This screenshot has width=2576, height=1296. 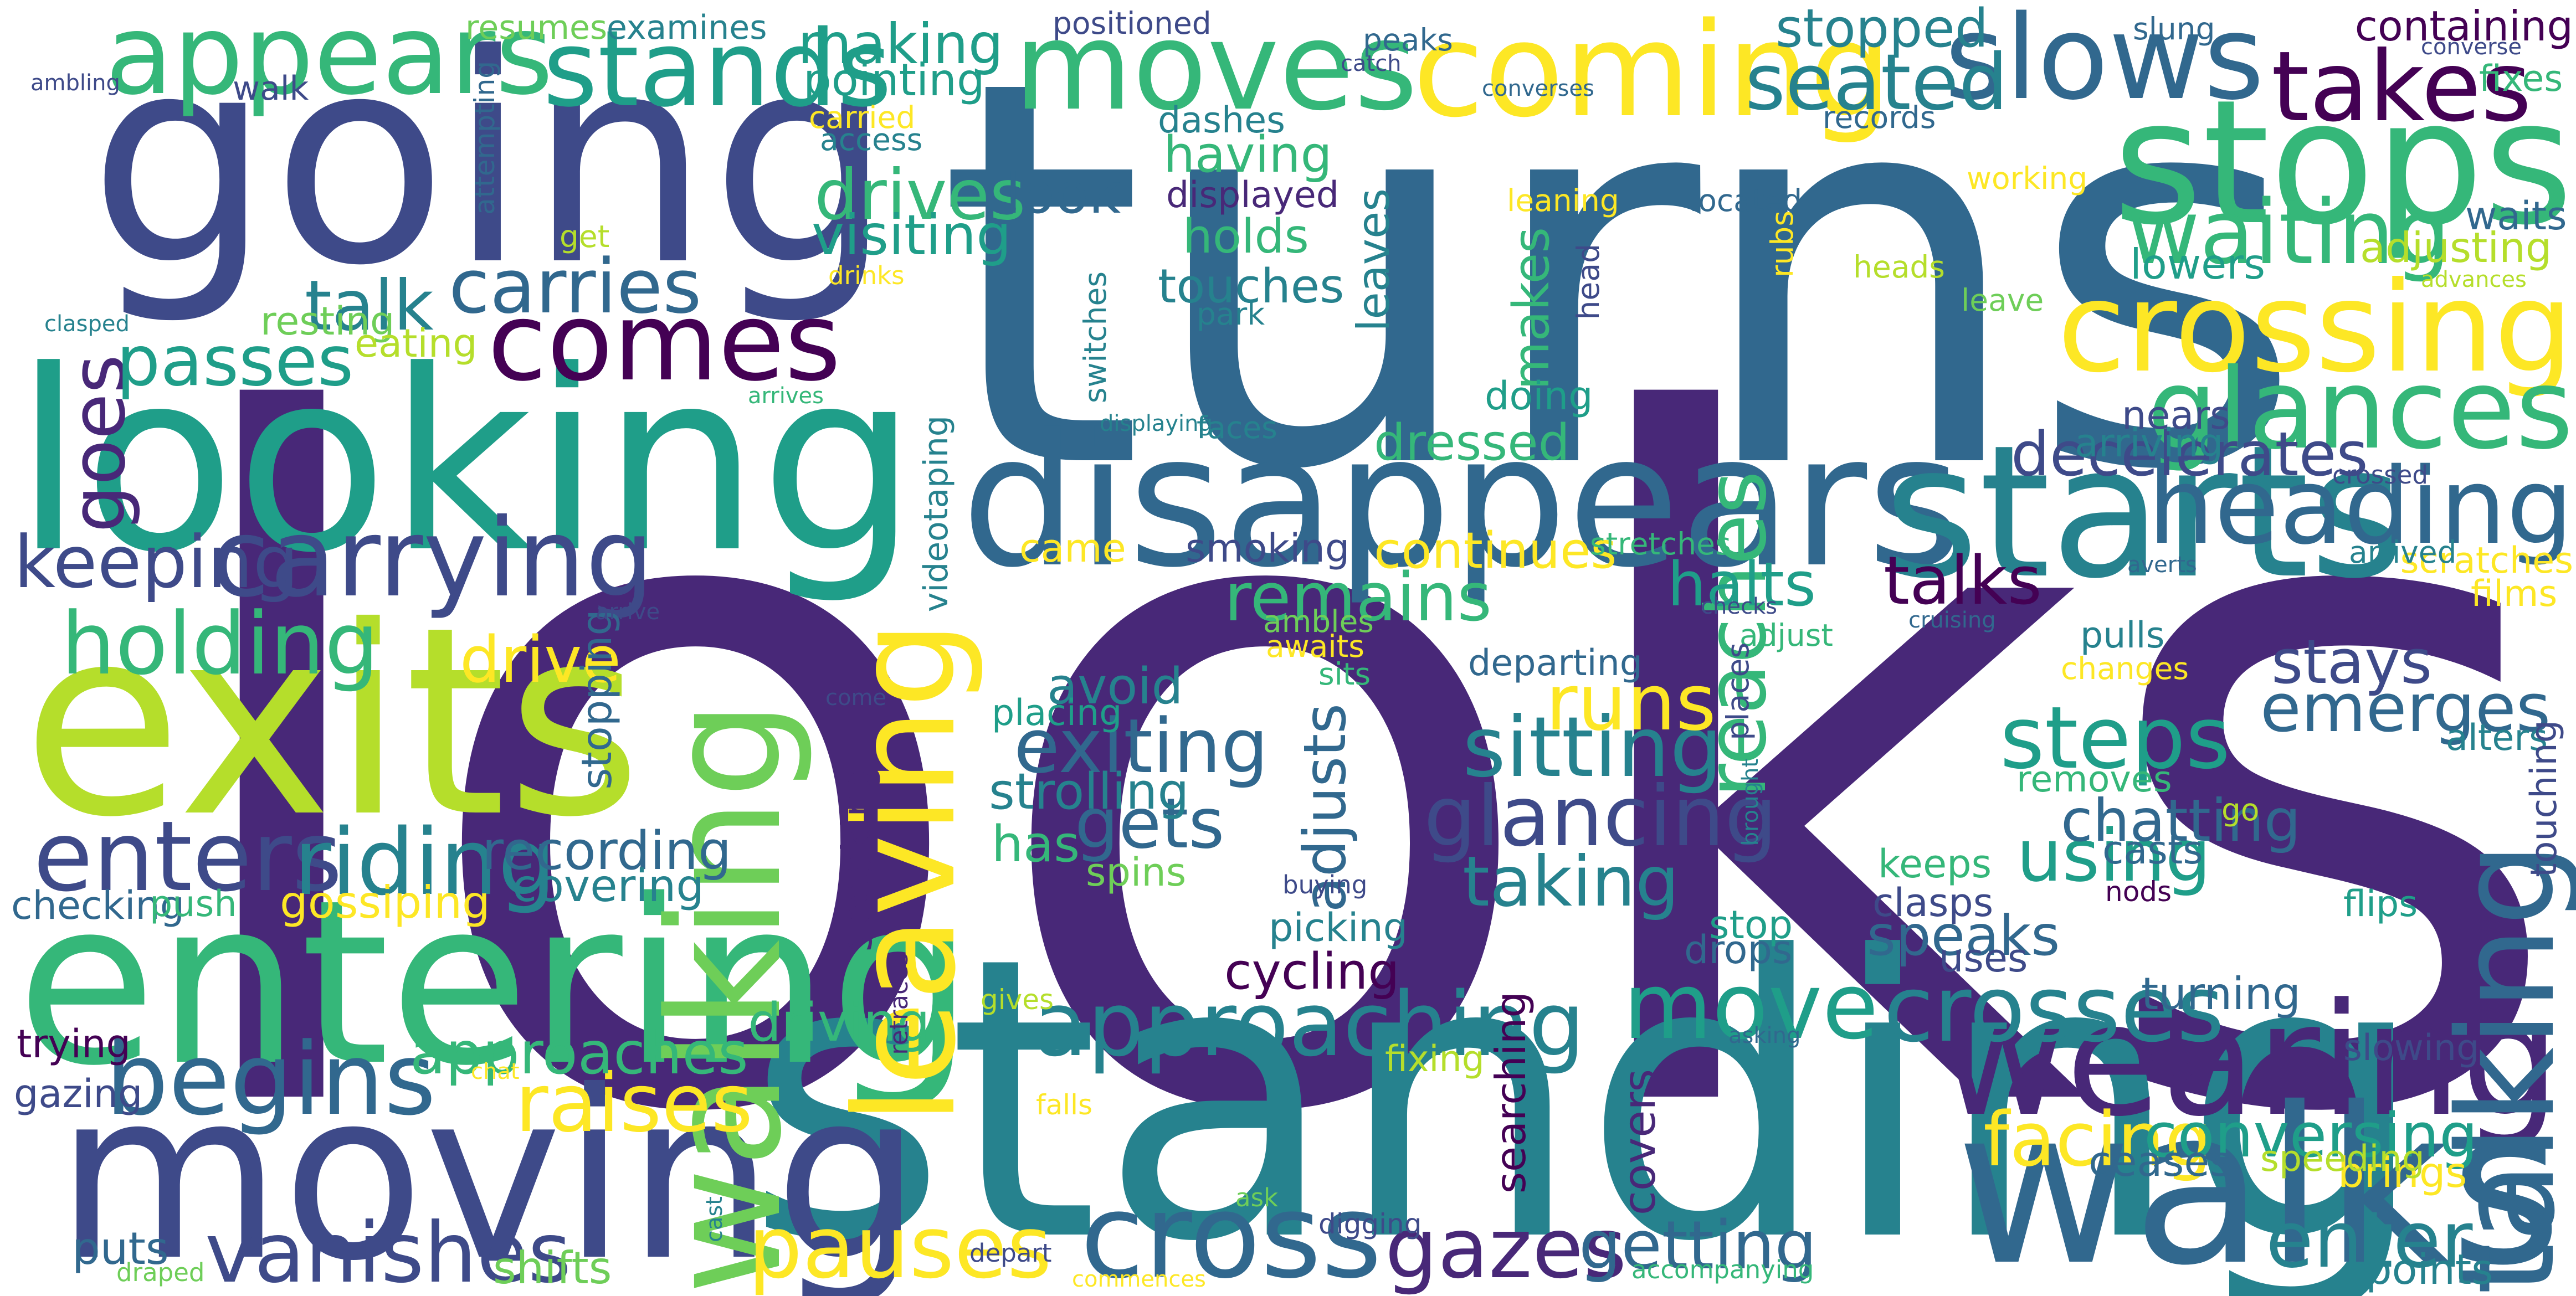 I want to click on word-making: making, so click(x=901, y=44).